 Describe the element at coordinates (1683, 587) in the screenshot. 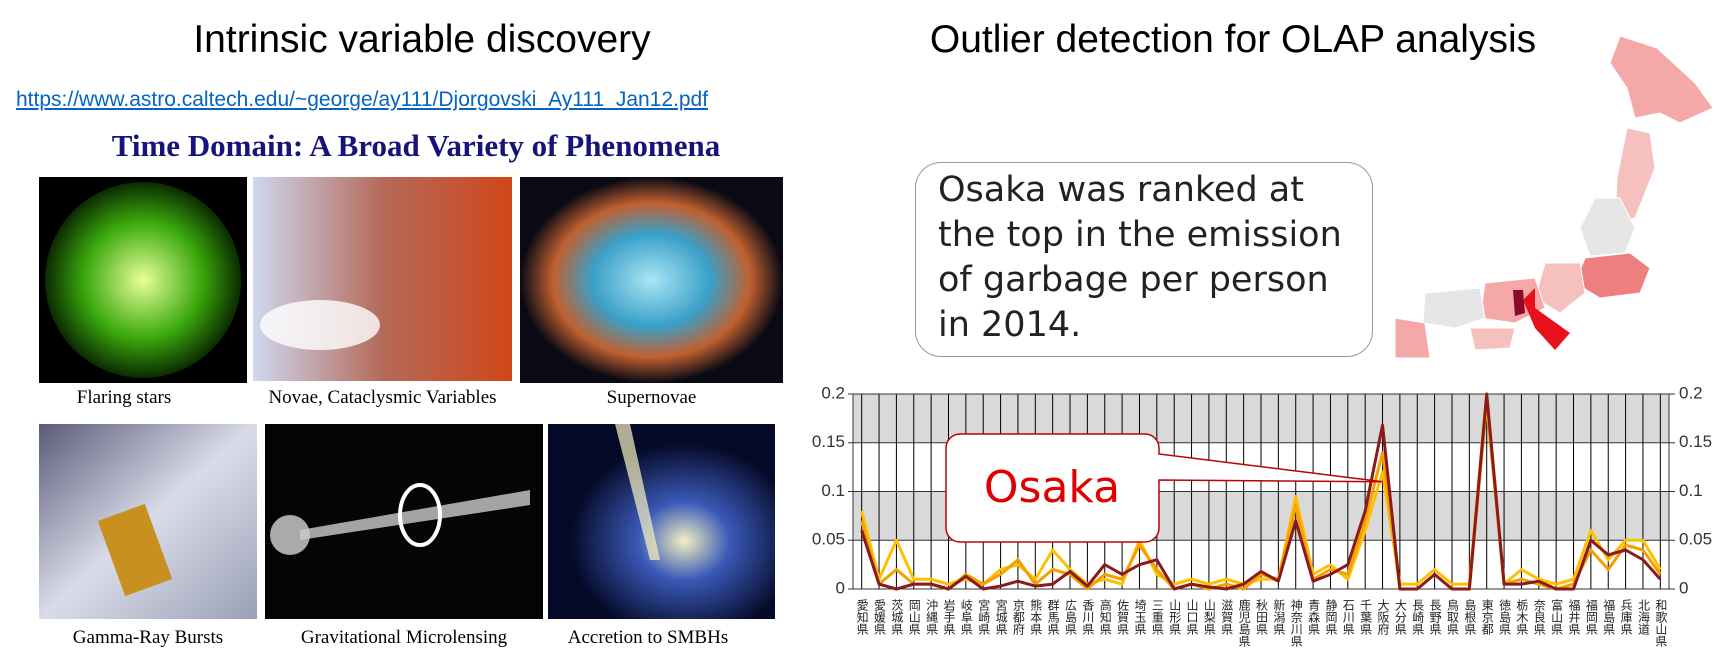

I see `y2-tick-label: 0` at that location.